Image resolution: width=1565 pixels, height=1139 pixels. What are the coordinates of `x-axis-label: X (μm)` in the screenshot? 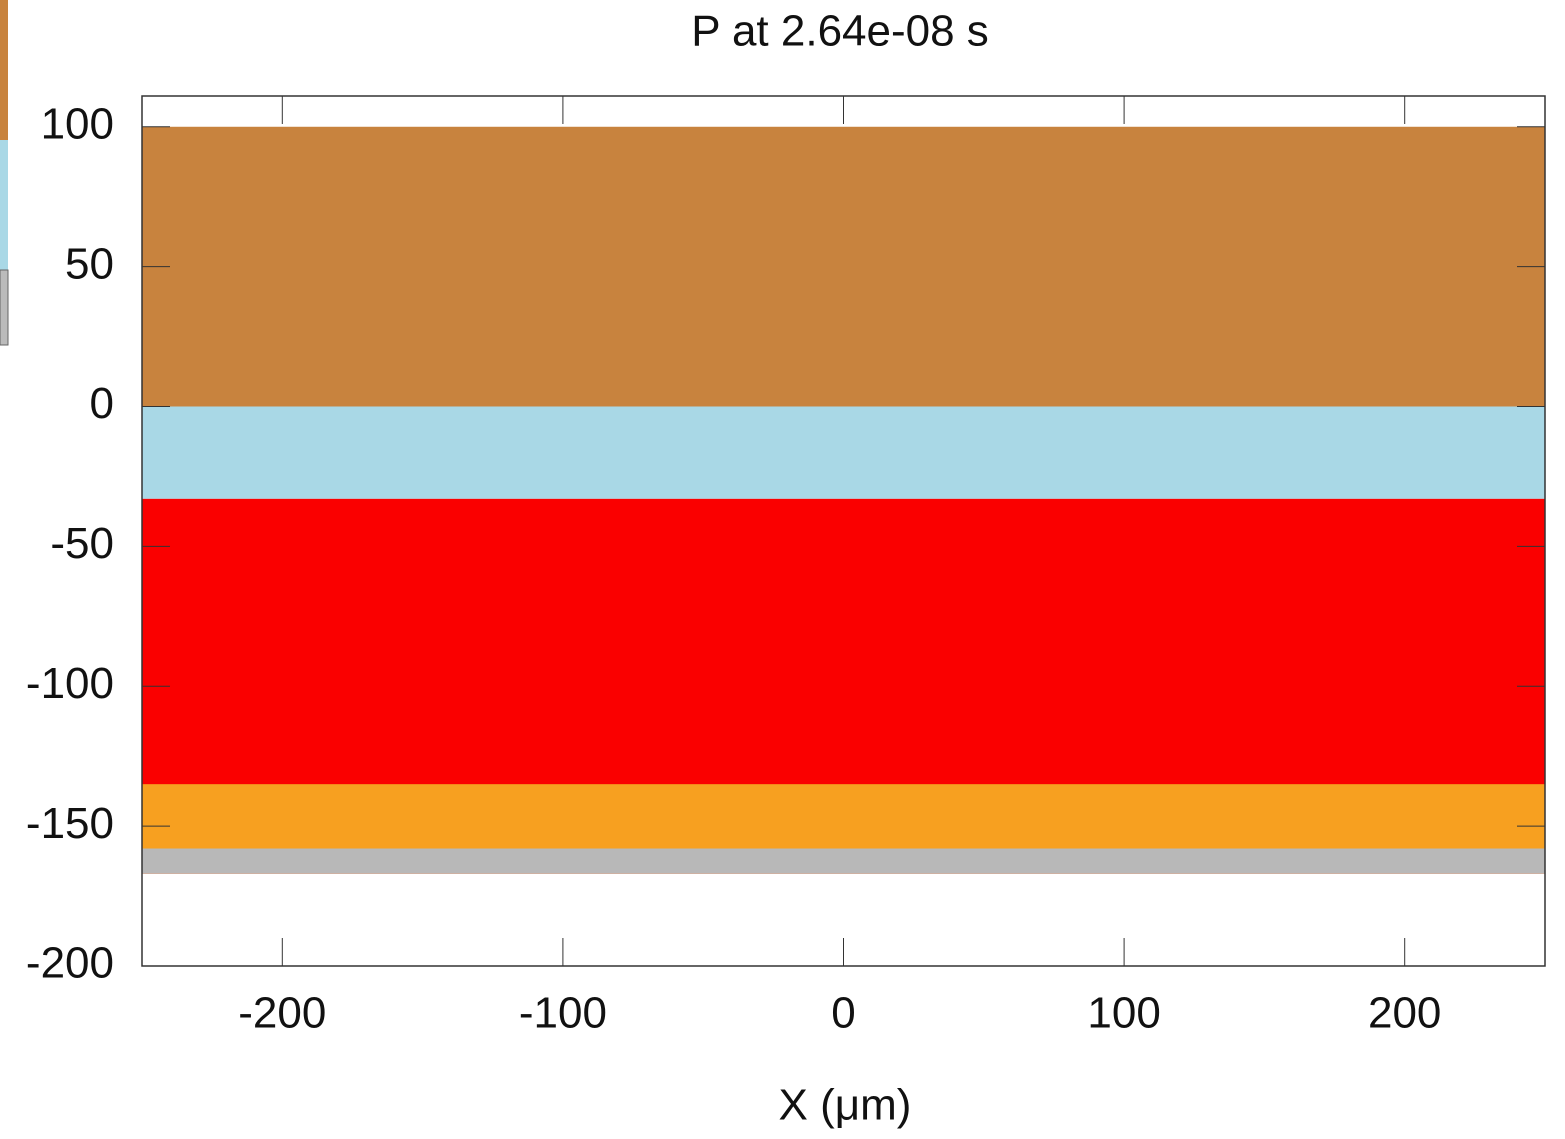 It's located at (845, 1105).